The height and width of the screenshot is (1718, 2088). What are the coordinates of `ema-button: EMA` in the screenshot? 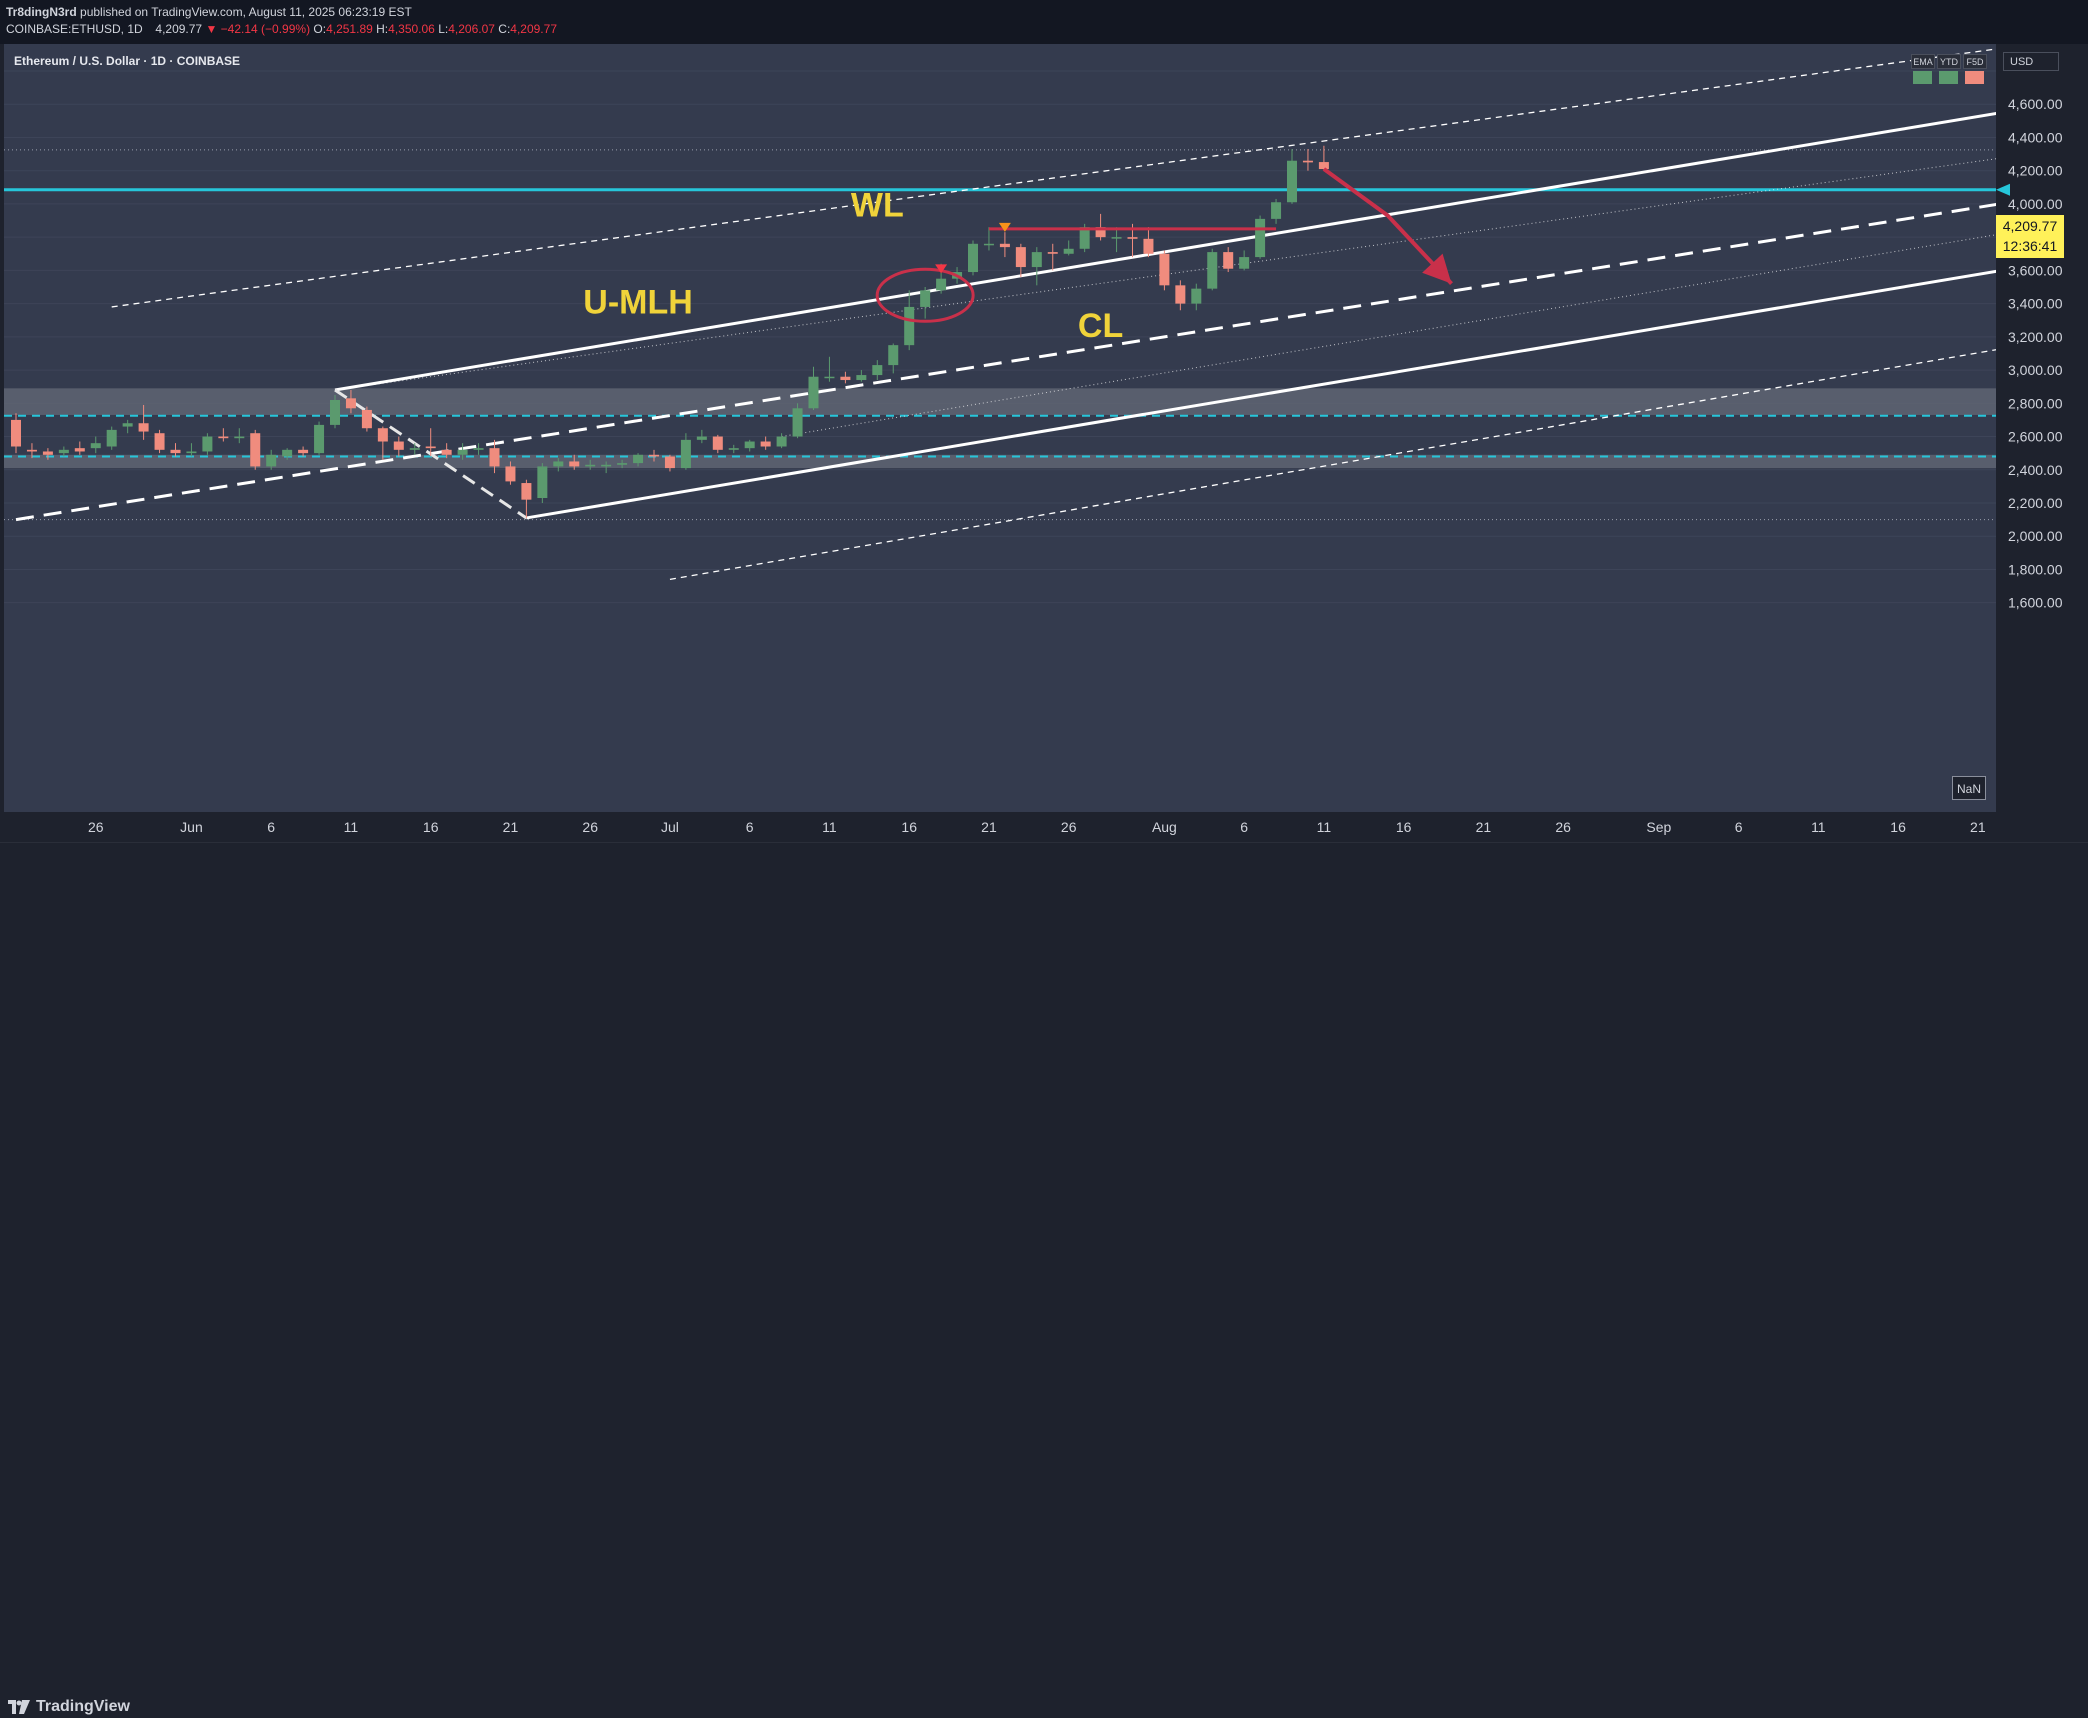 It's located at (1923, 61).